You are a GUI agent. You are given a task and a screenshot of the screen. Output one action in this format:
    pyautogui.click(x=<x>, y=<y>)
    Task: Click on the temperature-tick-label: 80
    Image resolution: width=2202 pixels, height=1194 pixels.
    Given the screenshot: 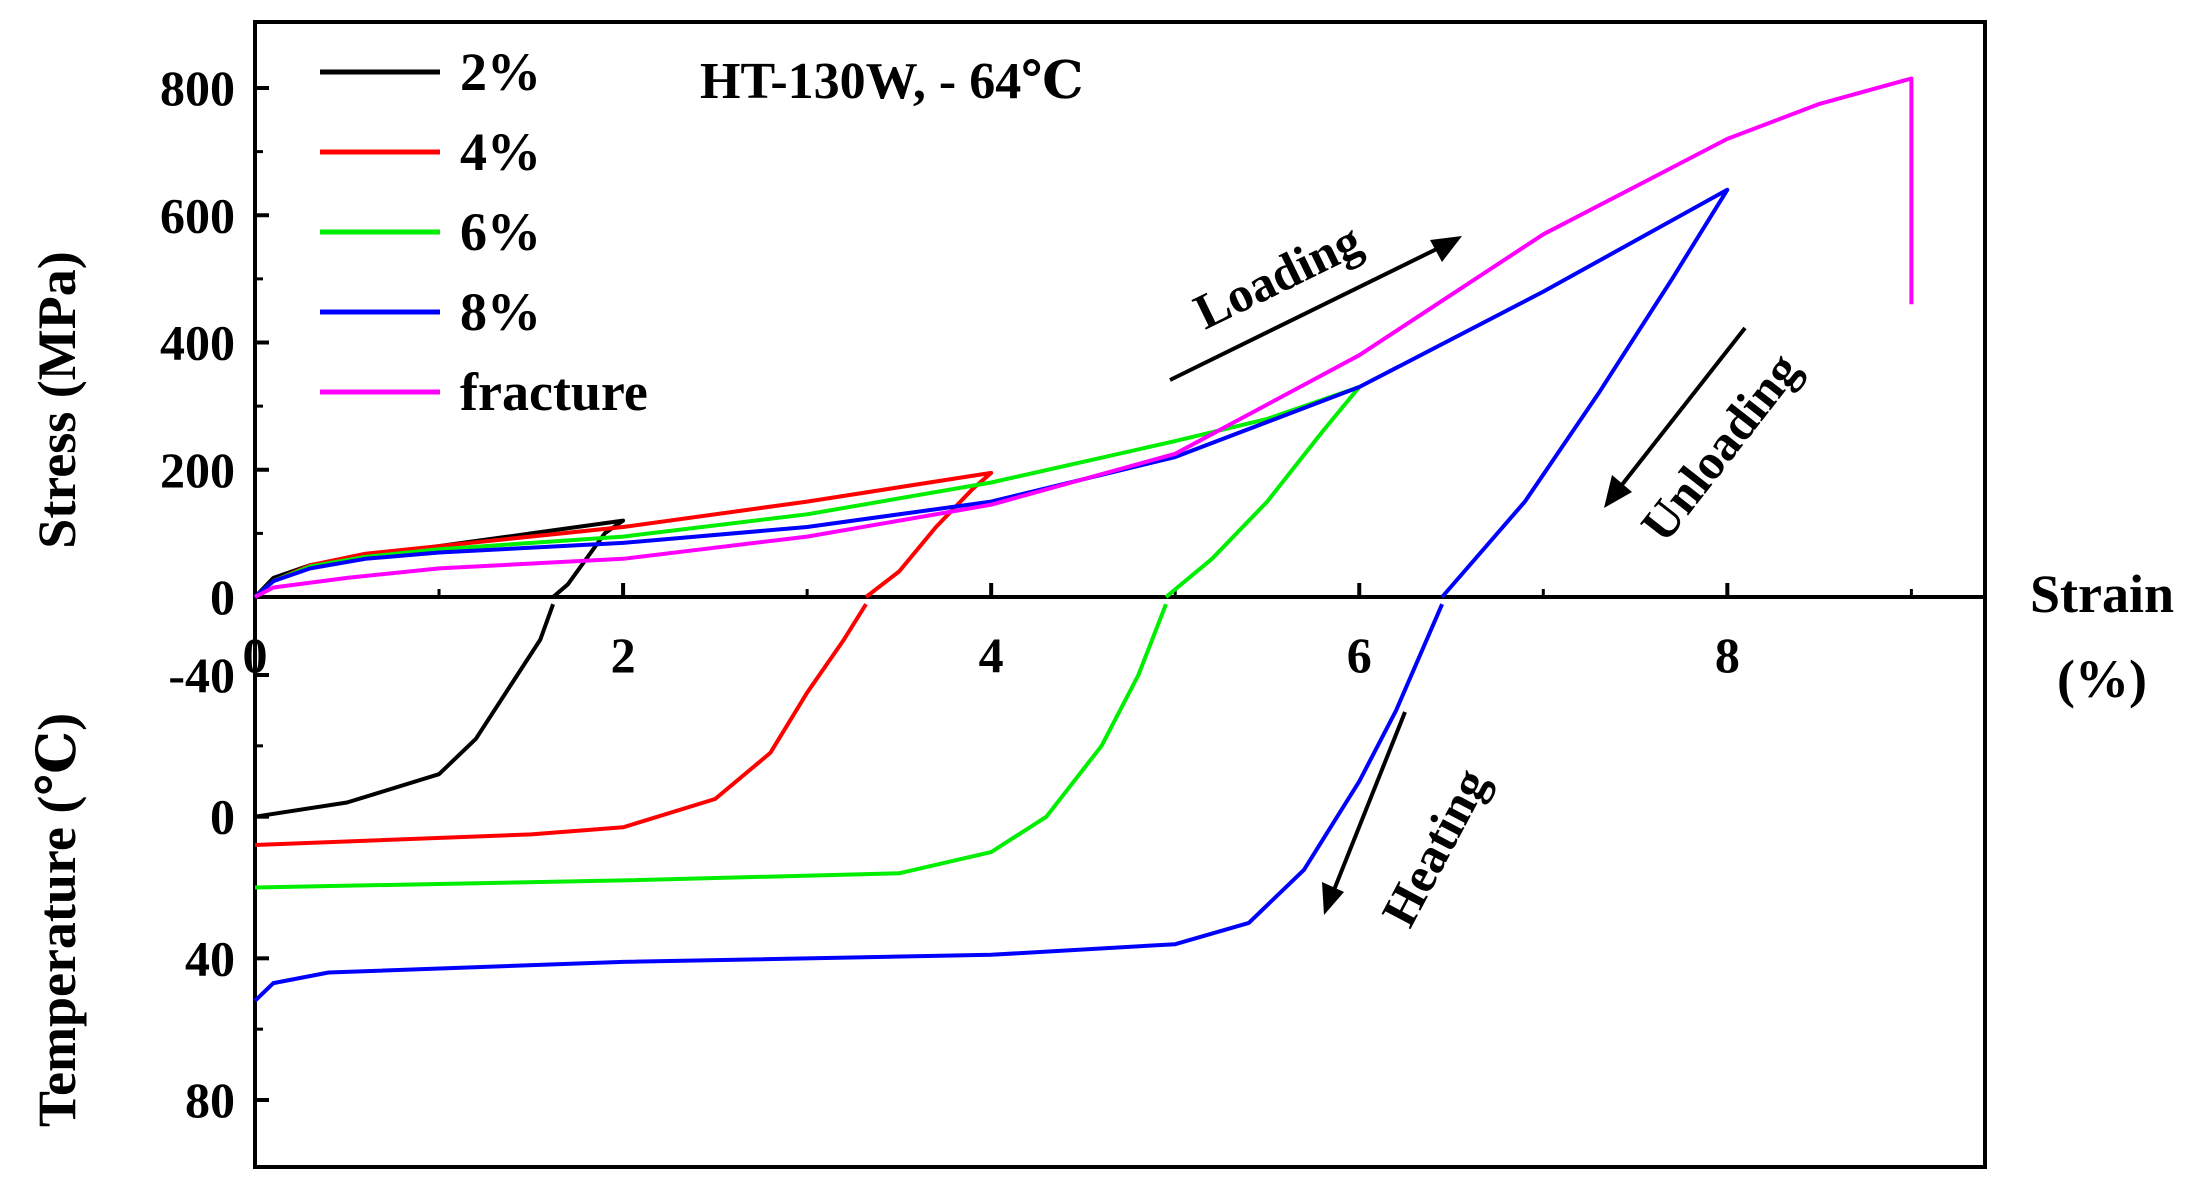 What is the action you would take?
    pyautogui.click(x=210, y=1100)
    